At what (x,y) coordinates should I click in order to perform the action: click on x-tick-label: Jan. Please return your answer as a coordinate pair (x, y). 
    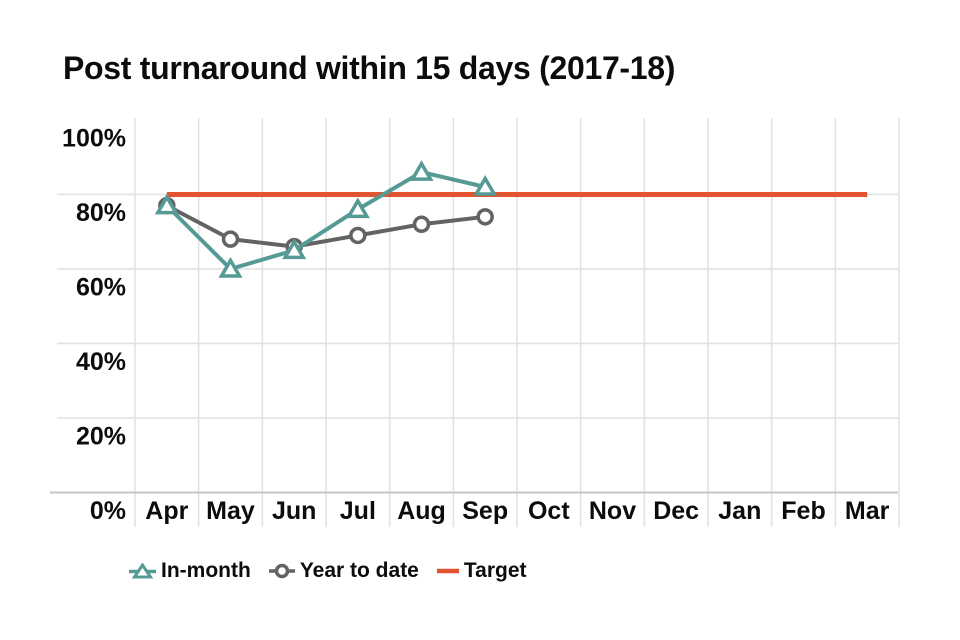
    Looking at the image, I should click on (739, 511).